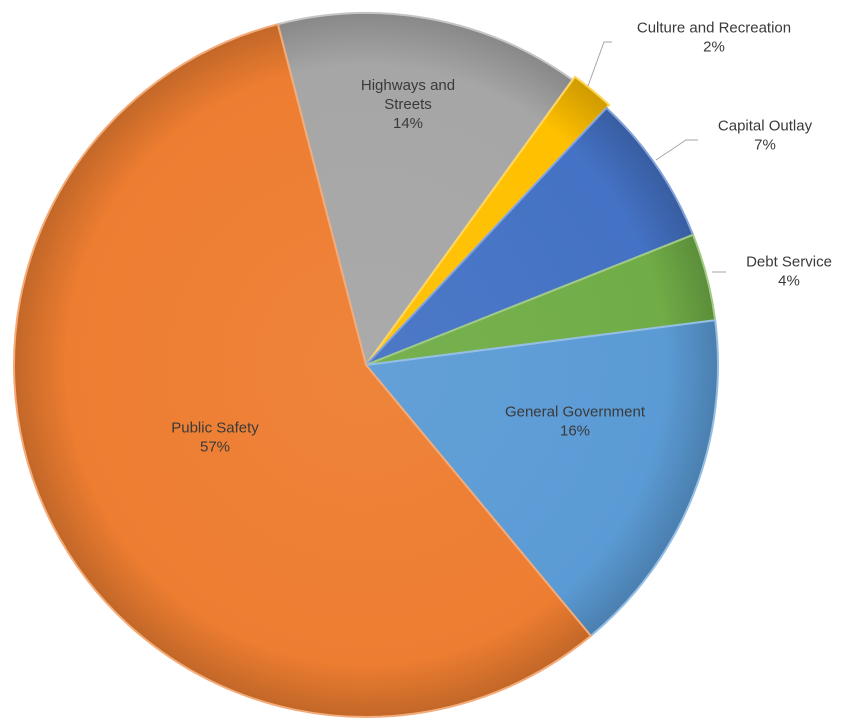 This screenshot has height=719, width=854. I want to click on slice-name-label: Streets, so click(408, 104).